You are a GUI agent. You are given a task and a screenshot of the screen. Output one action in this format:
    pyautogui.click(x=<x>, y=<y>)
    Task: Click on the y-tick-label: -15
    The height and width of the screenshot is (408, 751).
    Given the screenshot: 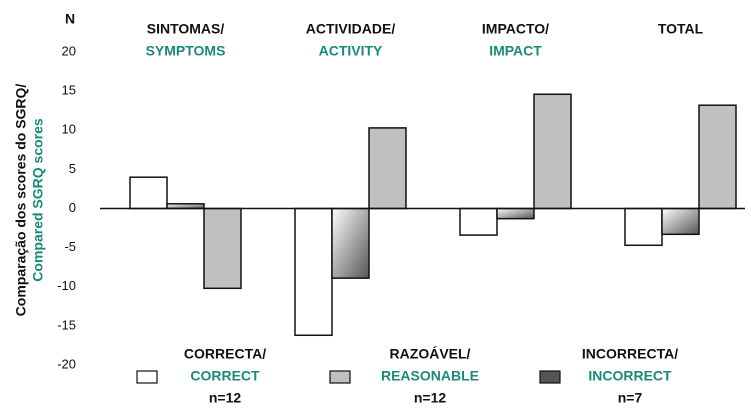 What is the action you would take?
    pyautogui.click(x=66, y=324)
    